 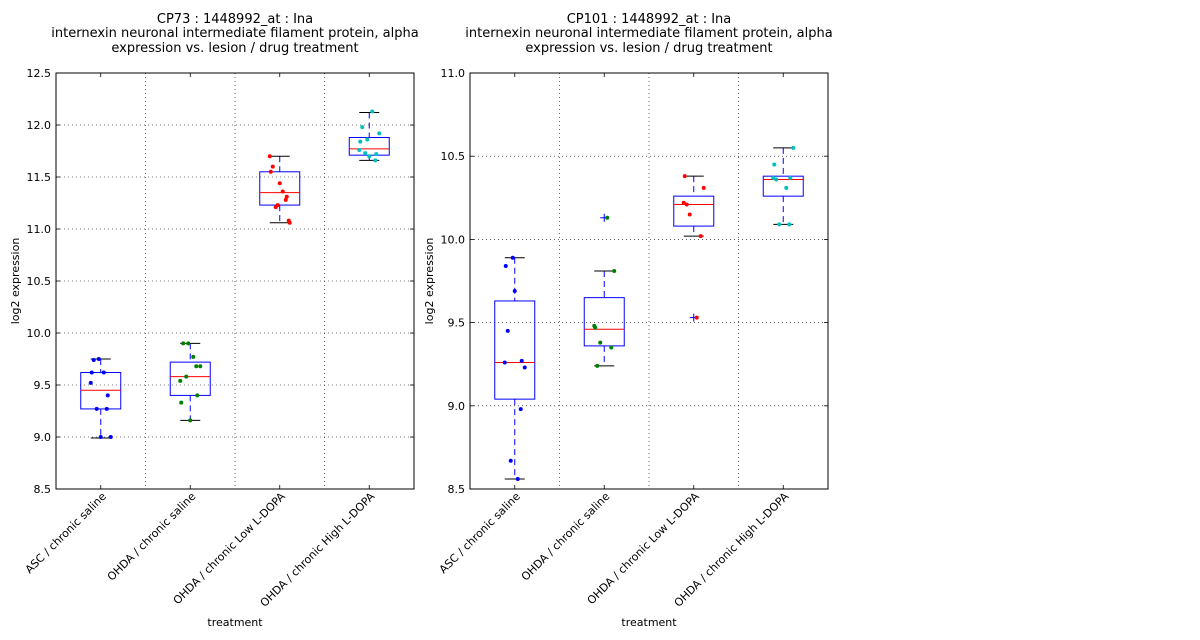 What do you see at coordinates (15, 281) in the screenshot?
I see `left-y-axis-label: log2 expression` at bounding box center [15, 281].